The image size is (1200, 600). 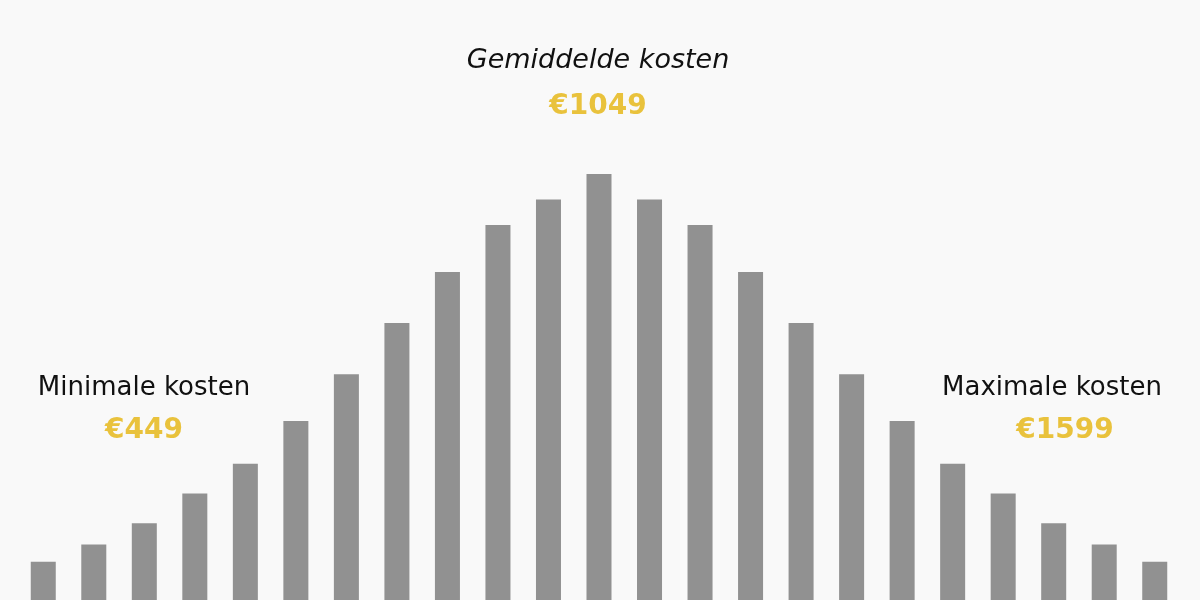 I want to click on text: Gemiddelde kosten, so click(x=598, y=59).